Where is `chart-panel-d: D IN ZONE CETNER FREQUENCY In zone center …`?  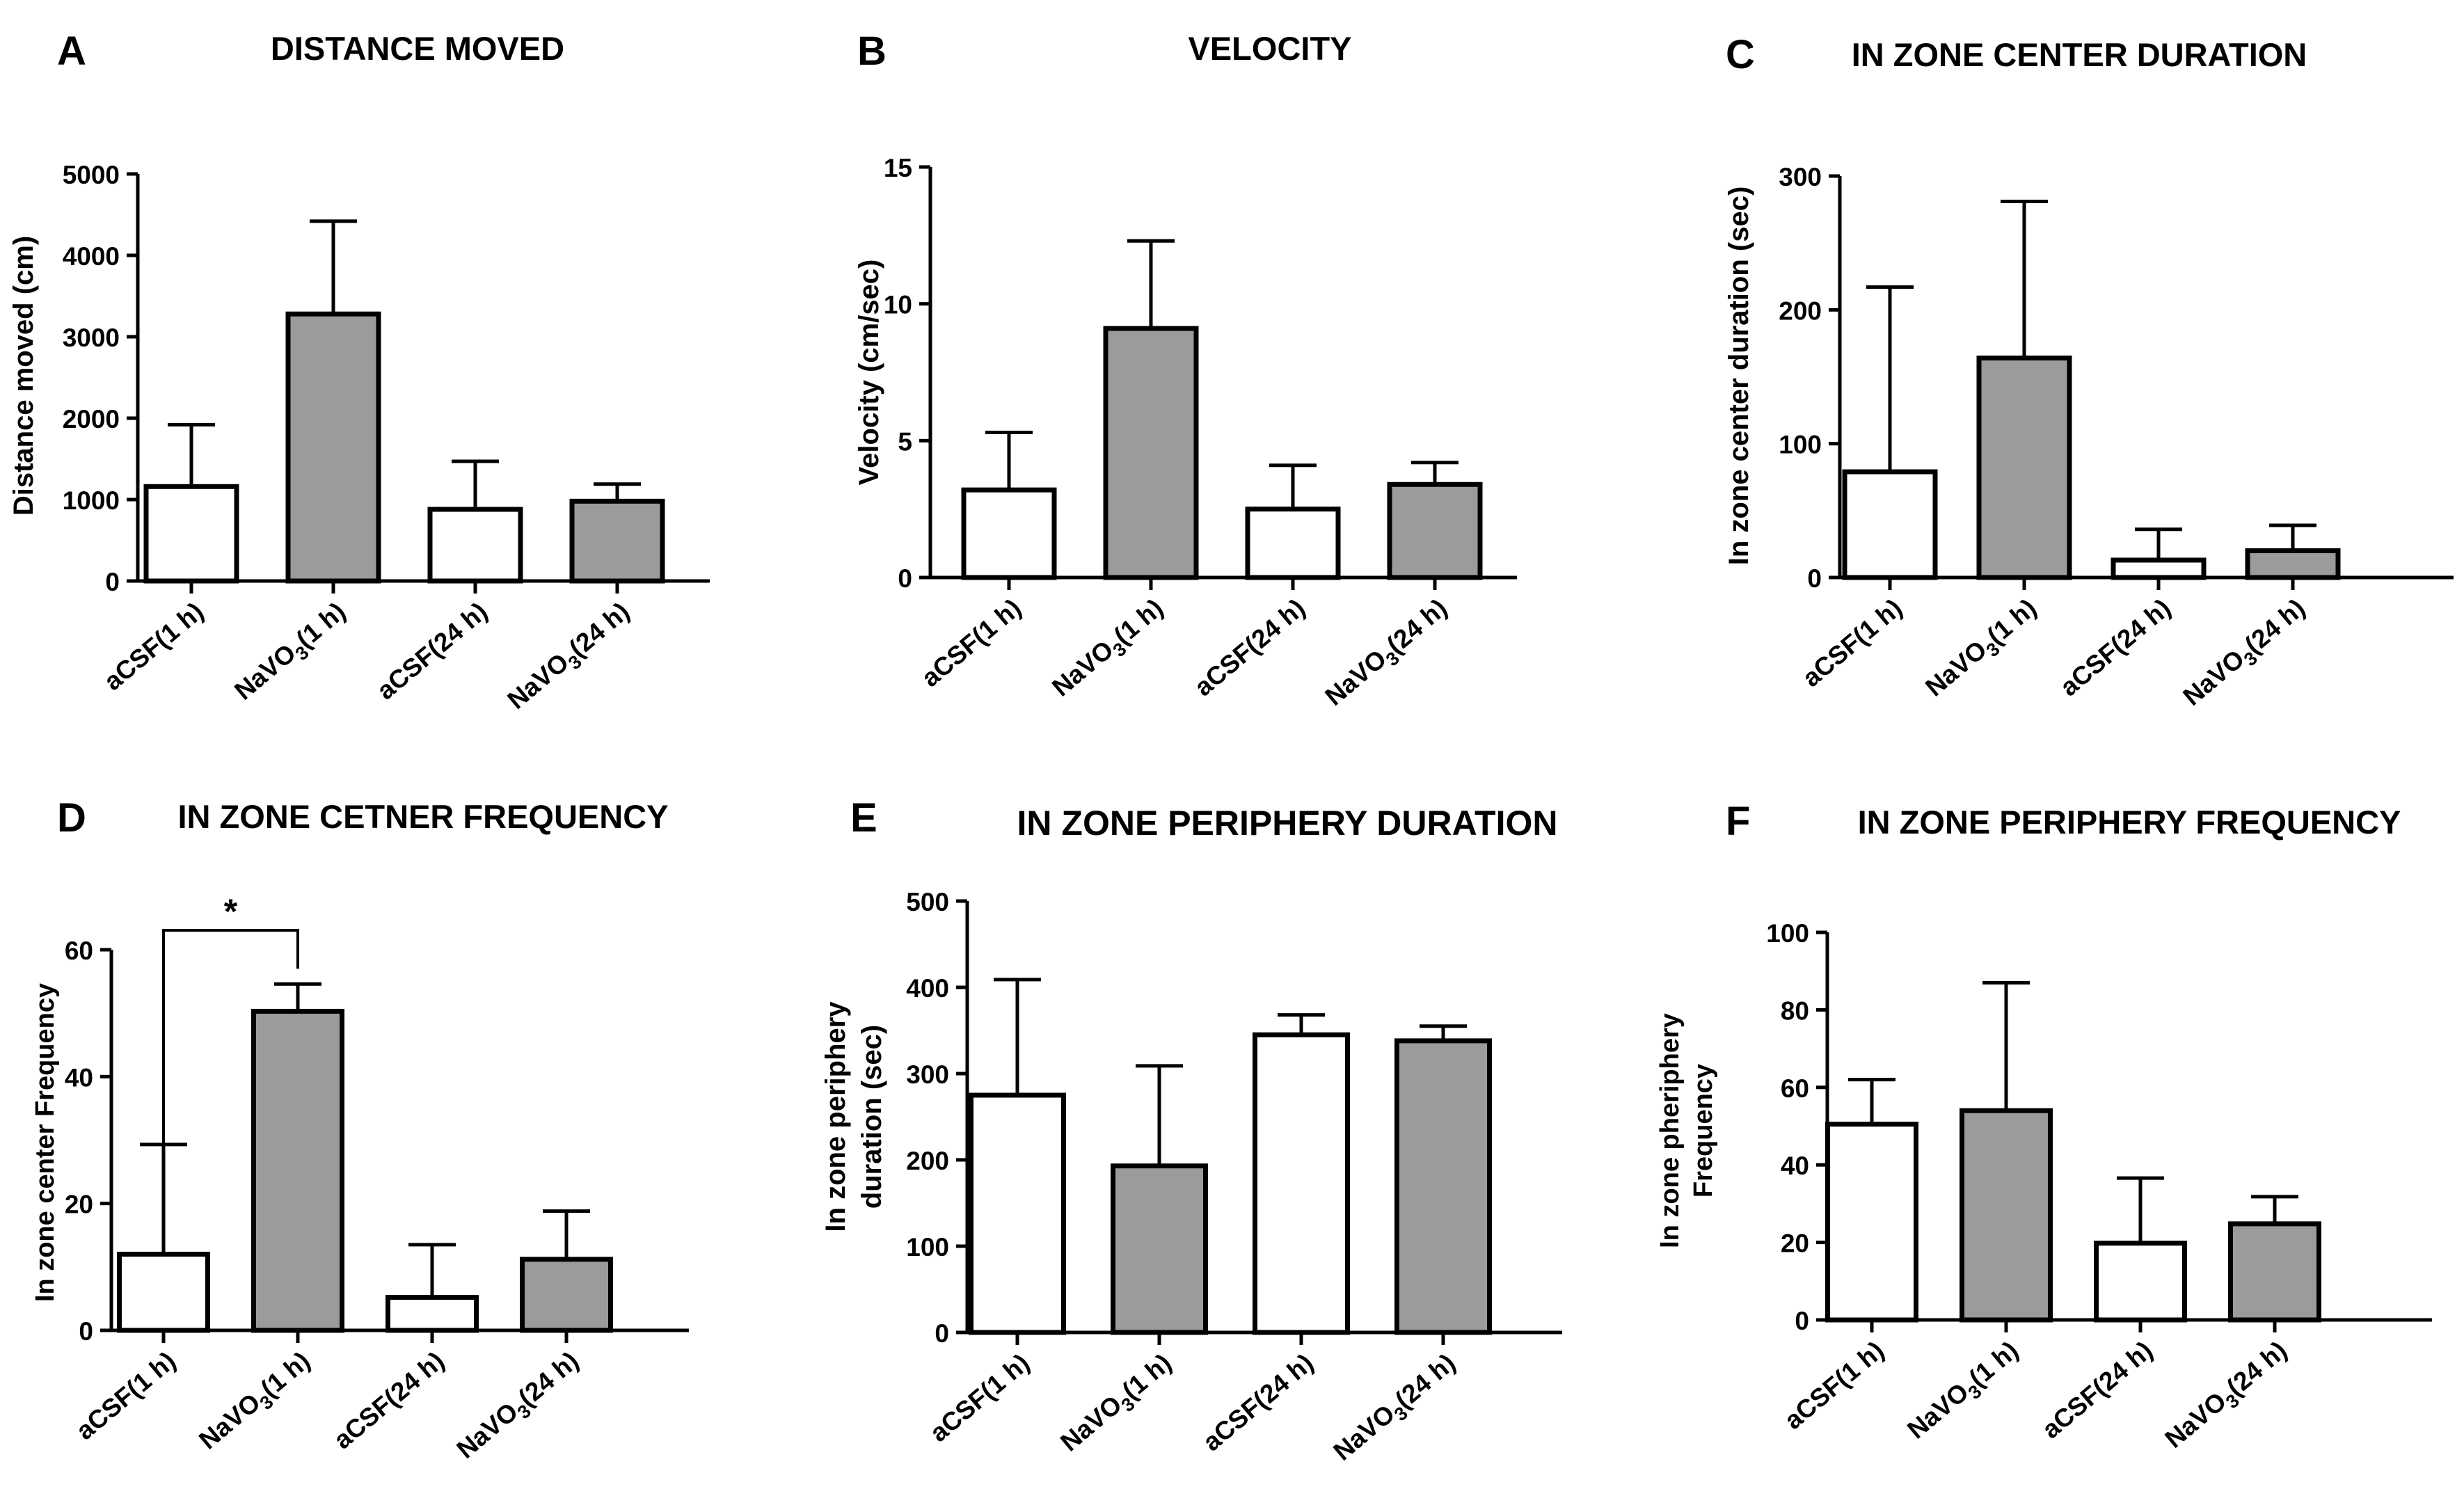
chart-panel-d: D IN ZONE CETNER FREQUENCY In zone center … is located at coordinates (360, 1131).